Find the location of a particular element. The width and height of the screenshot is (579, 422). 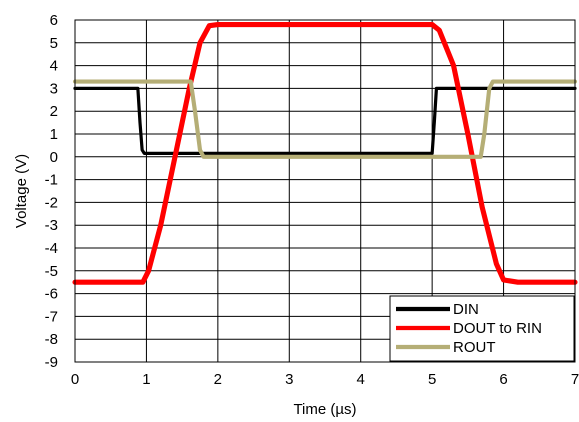

y-tick-label: -4 is located at coordinates (51, 248).